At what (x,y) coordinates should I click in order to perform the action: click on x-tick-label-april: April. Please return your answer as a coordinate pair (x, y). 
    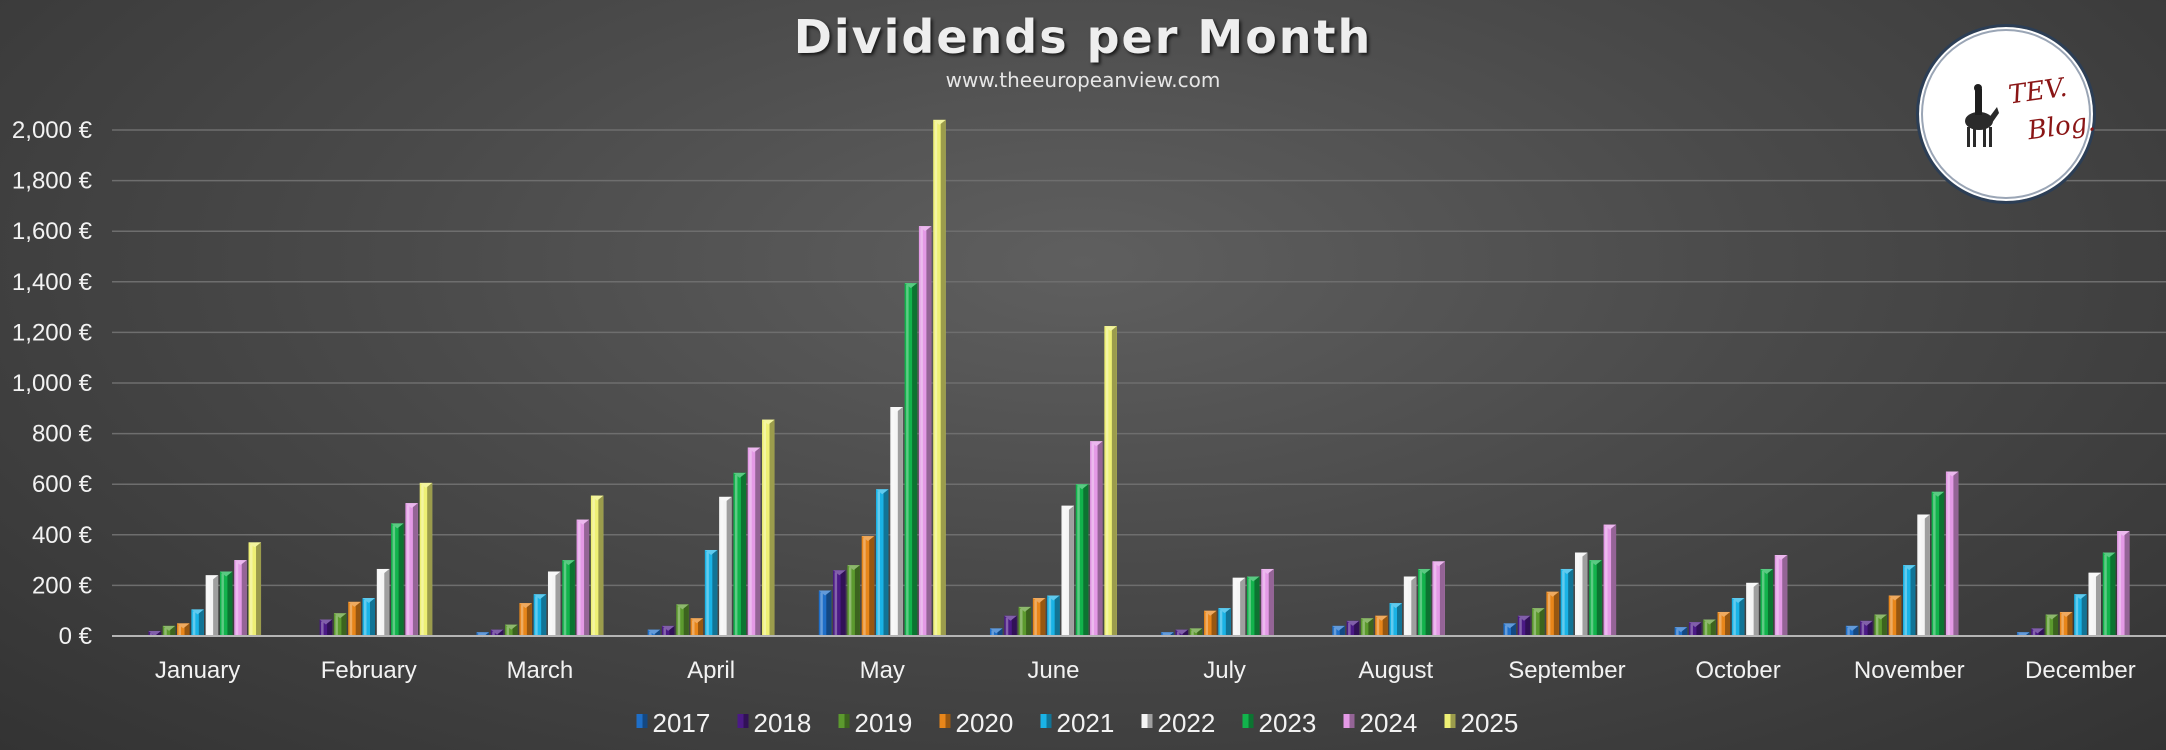
    Looking at the image, I should click on (711, 670).